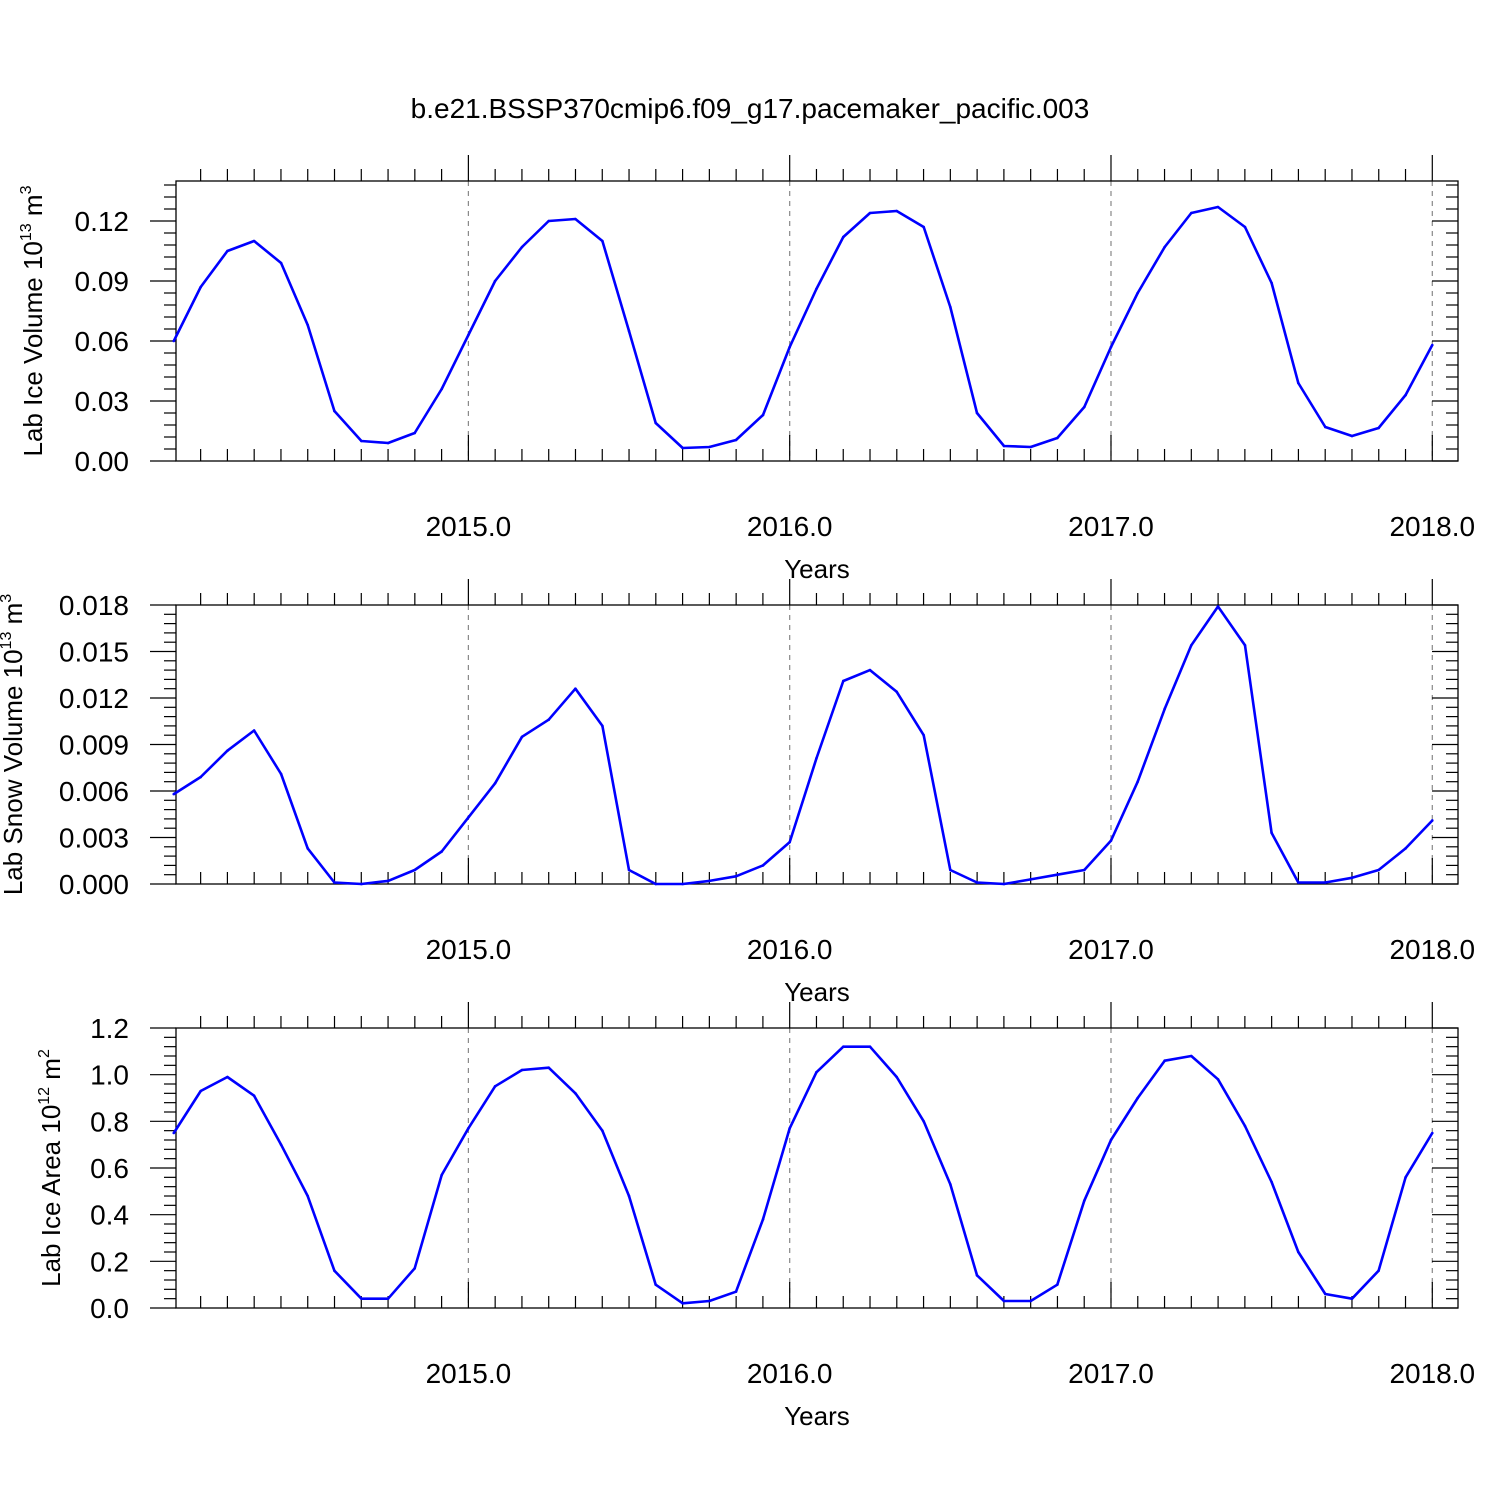  What do you see at coordinates (102, 401) in the screenshot?
I see `y-tick-label: 0.03` at bounding box center [102, 401].